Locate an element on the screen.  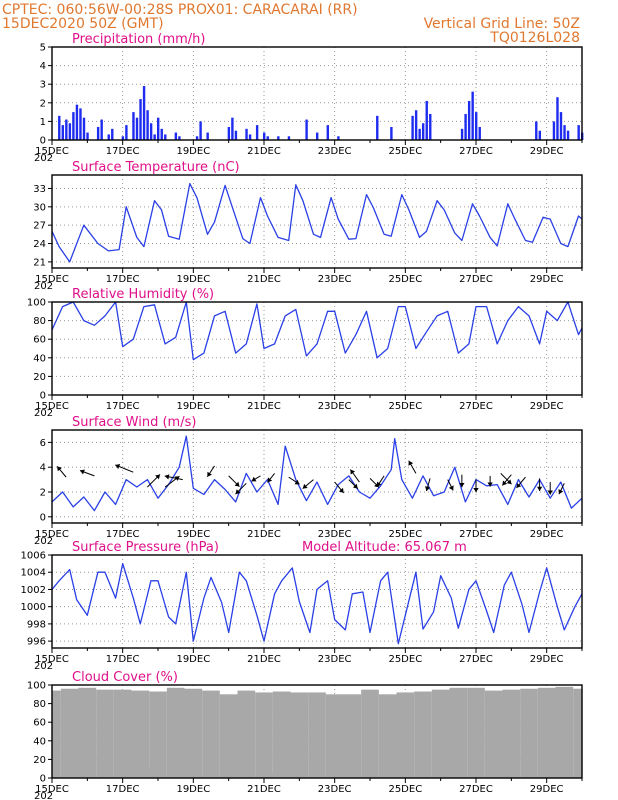
y-tick-label: 6 is located at coordinates (43, 443).